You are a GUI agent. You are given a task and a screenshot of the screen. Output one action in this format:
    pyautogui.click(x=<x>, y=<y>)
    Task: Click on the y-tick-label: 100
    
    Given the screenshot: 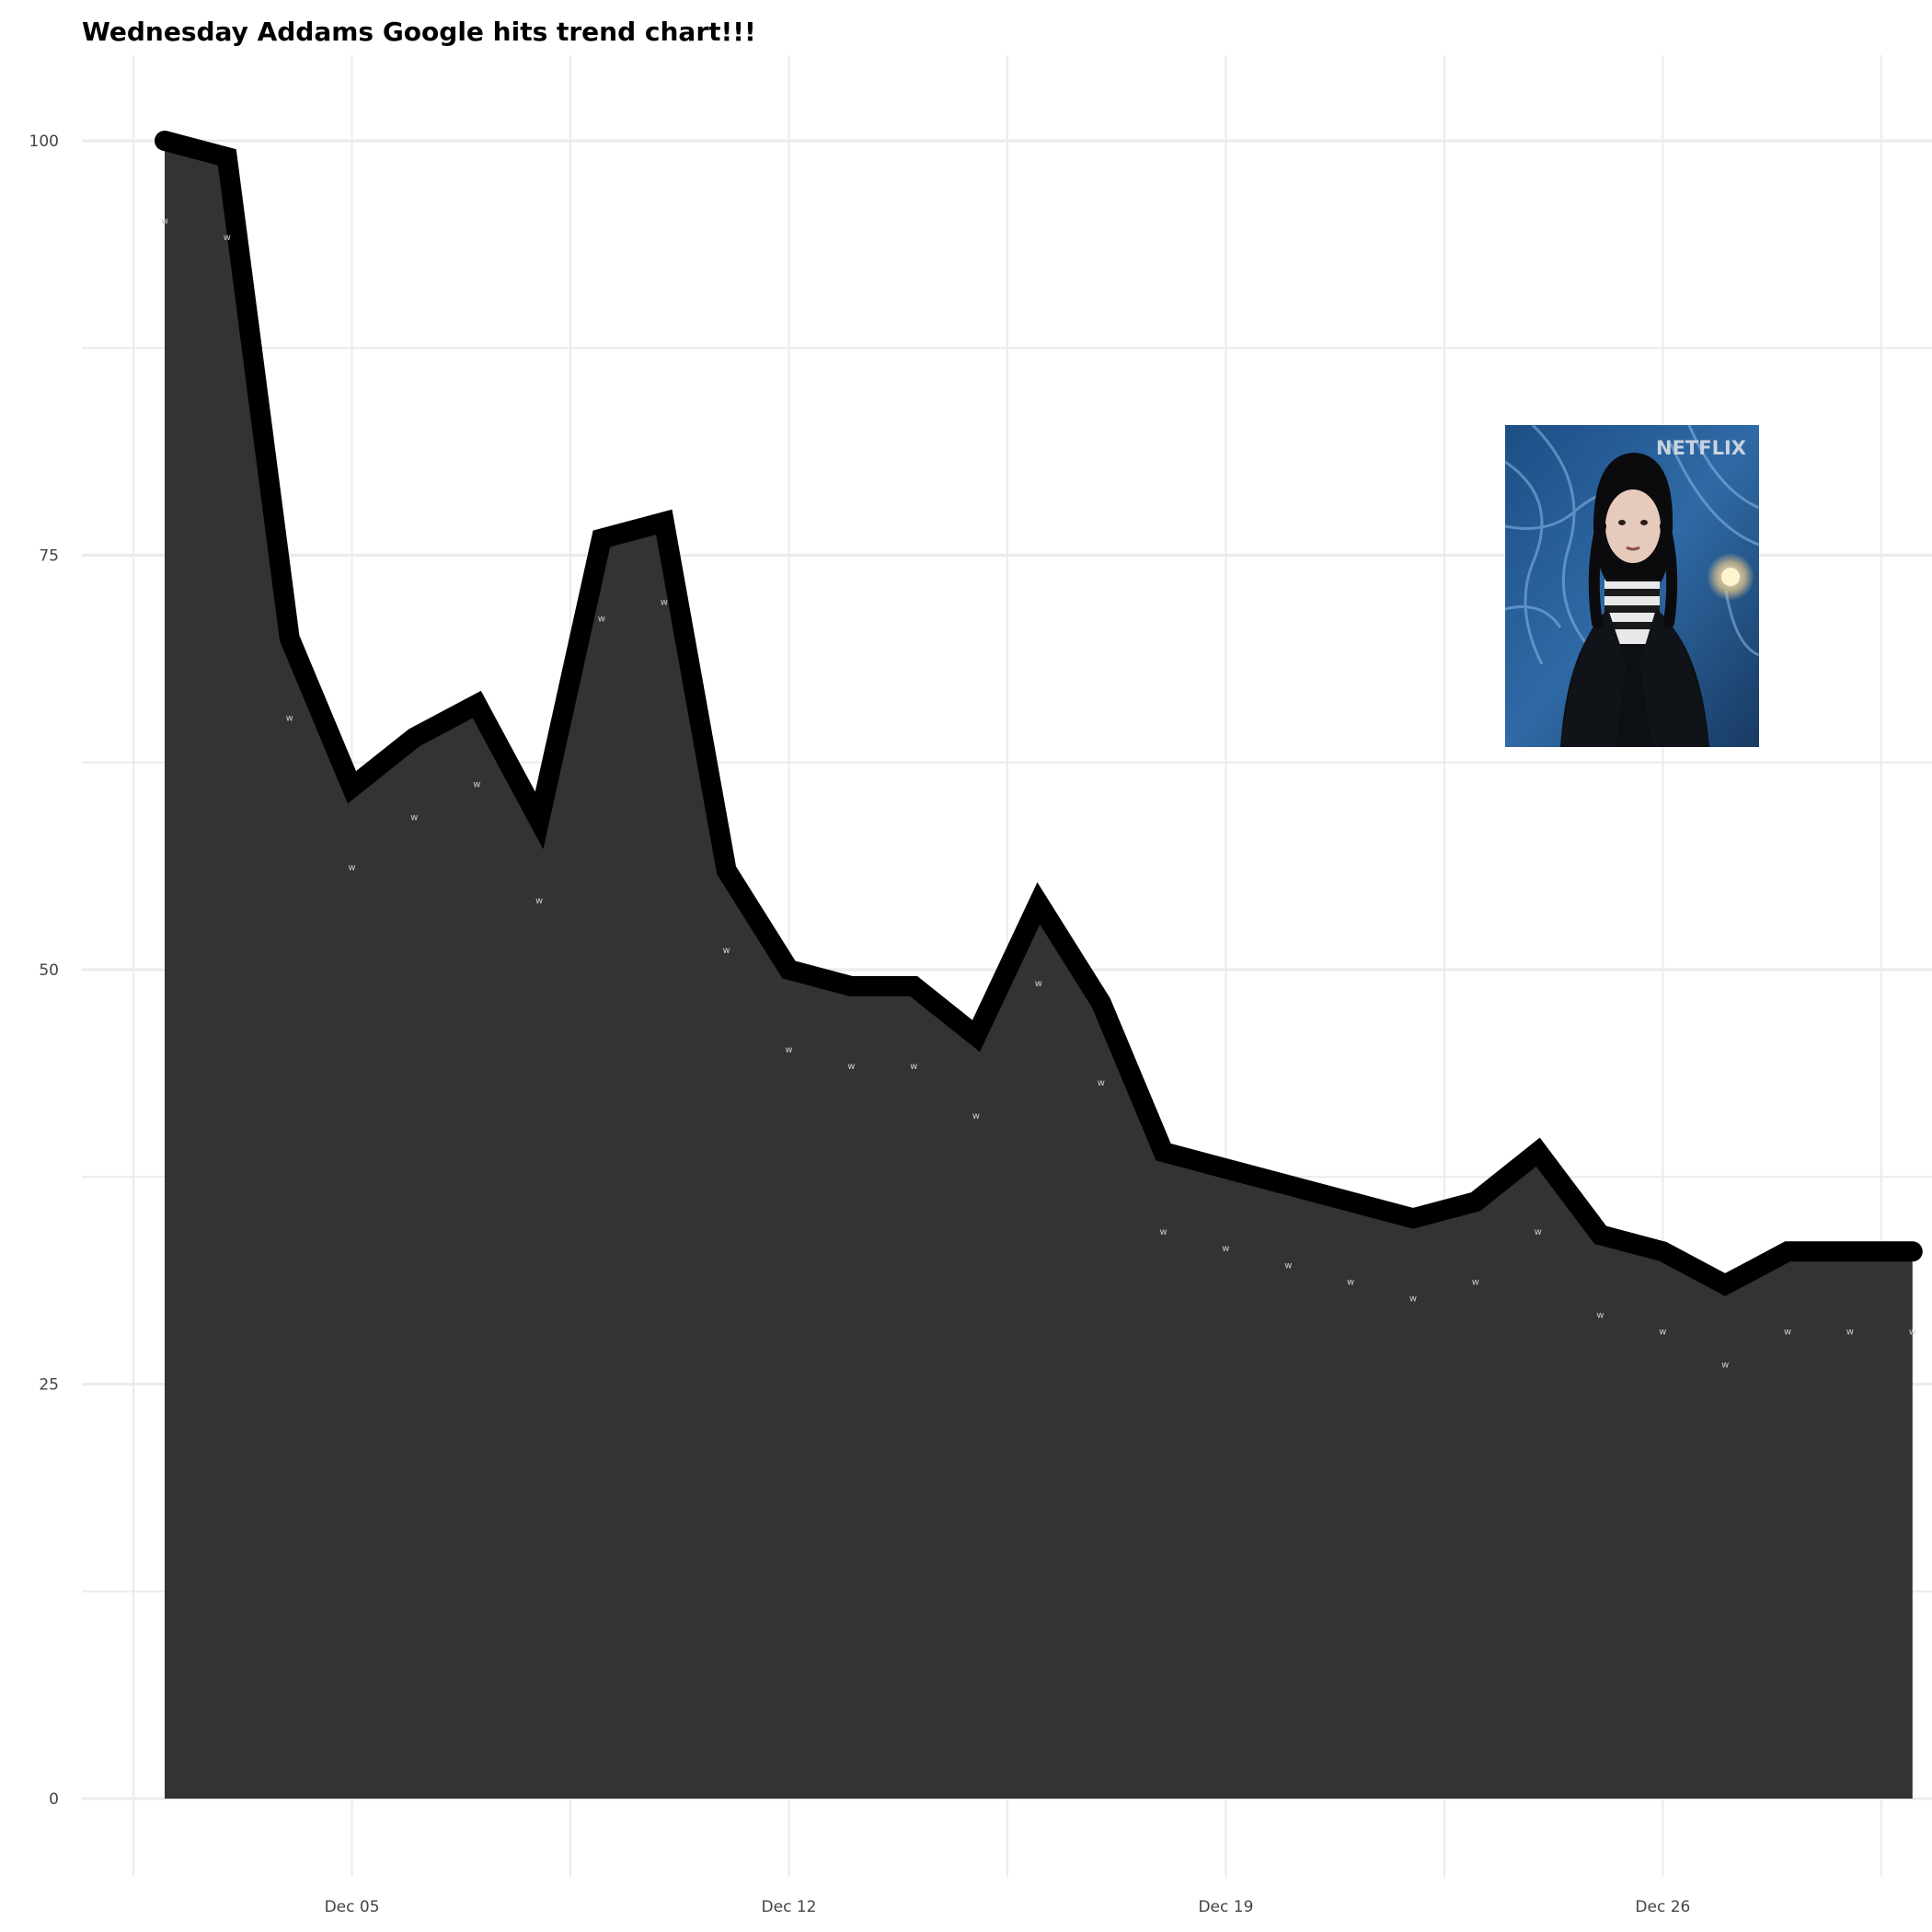 What is the action you would take?
    pyautogui.click(x=44, y=141)
    